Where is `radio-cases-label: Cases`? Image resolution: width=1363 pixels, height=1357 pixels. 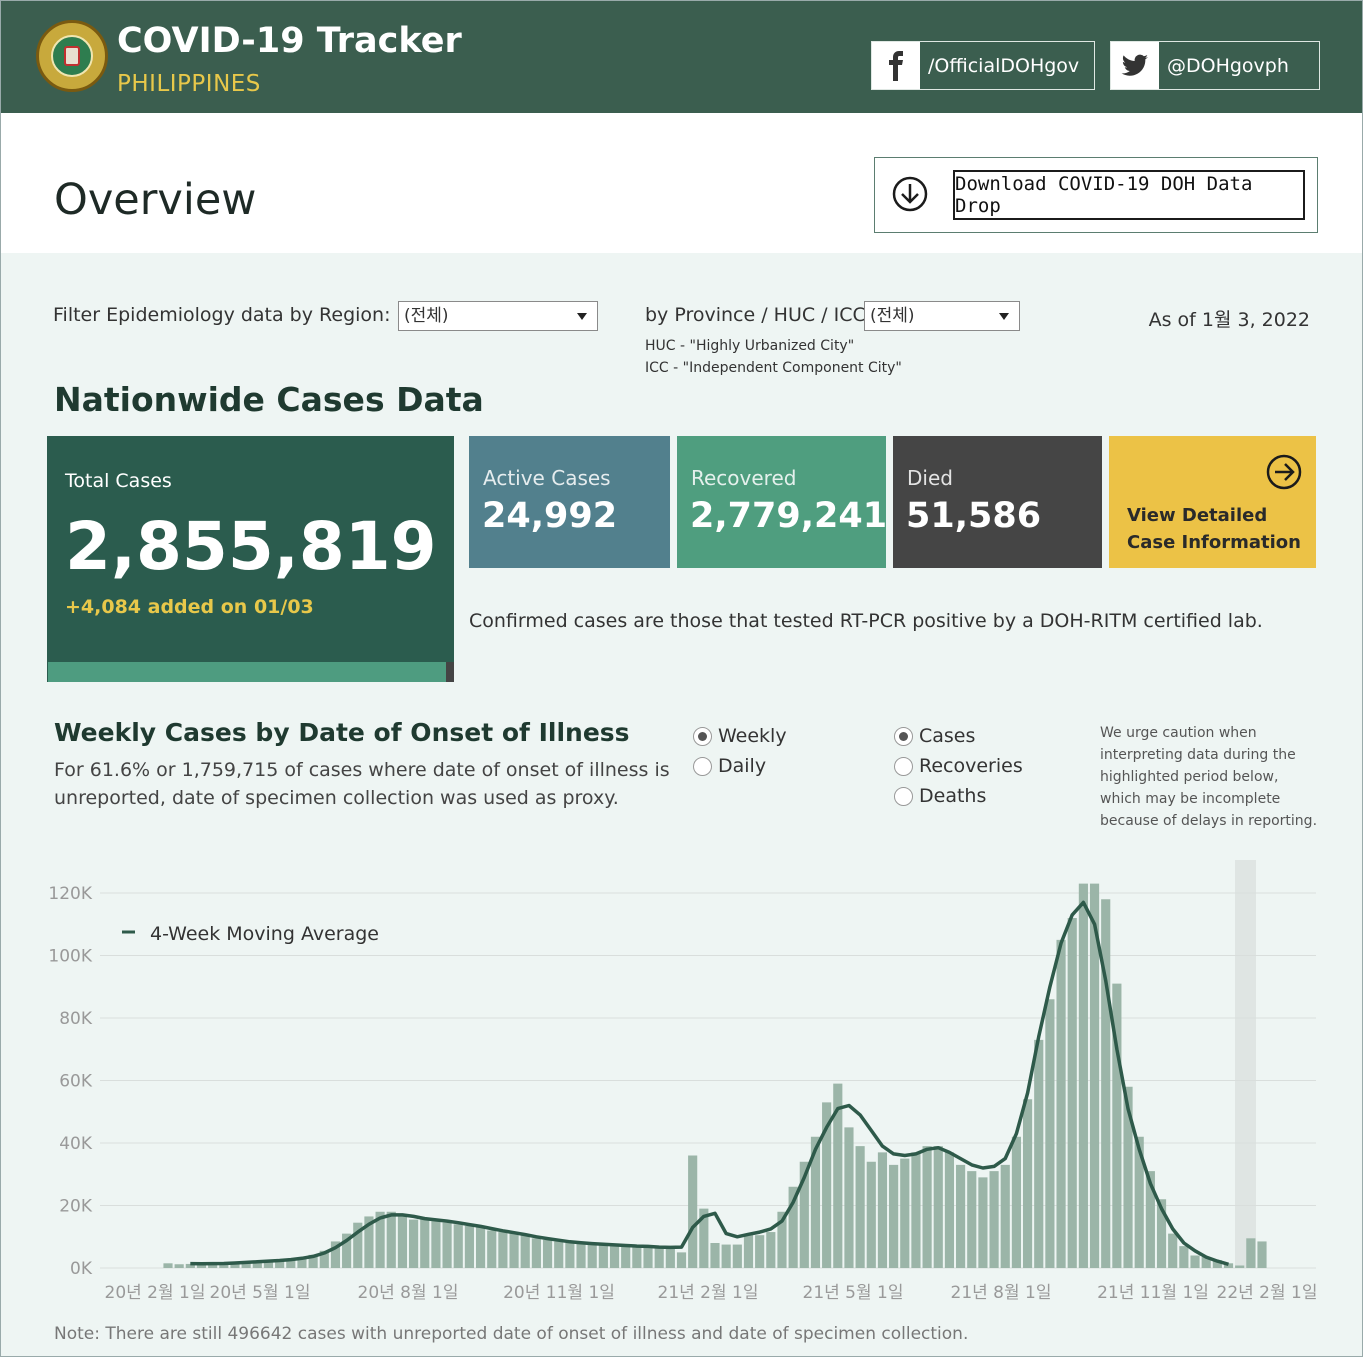 radio-cases-label: Cases is located at coordinates (947, 736).